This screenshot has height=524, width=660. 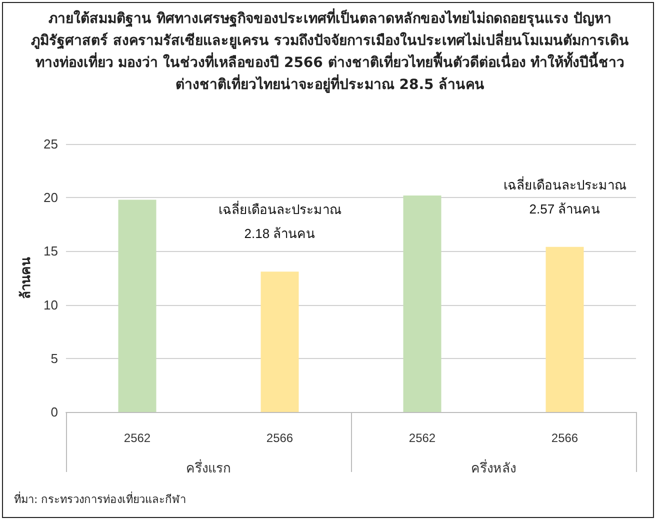 I want to click on text: ที่มา: กระทรวงการท่องเที่ยวและกีฬา, so click(x=100, y=499).